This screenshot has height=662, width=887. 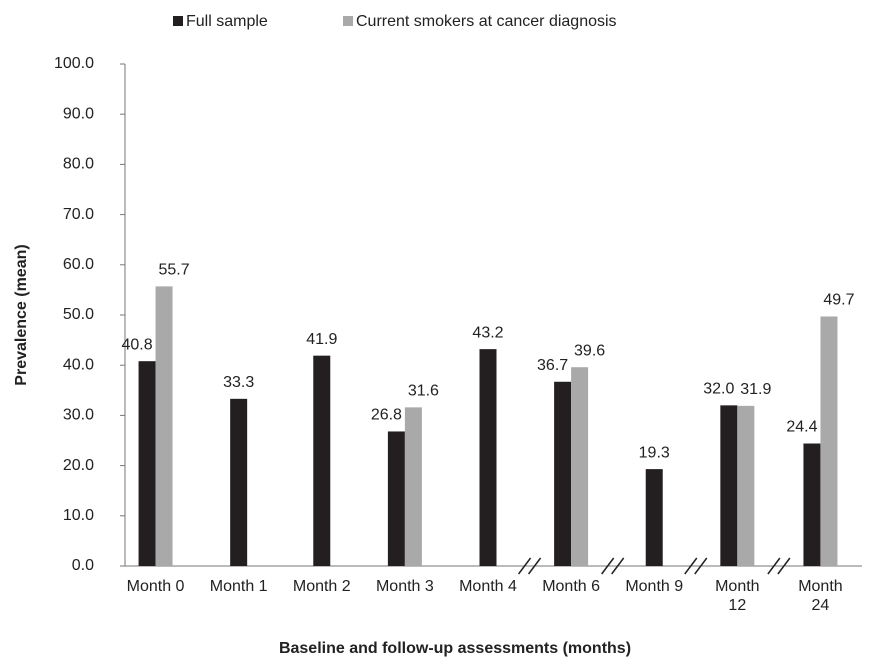 What do you see at coordinates (423, 391) in the screenshot?
I see `value-label: 31.6` at bounding box center [423, 391].